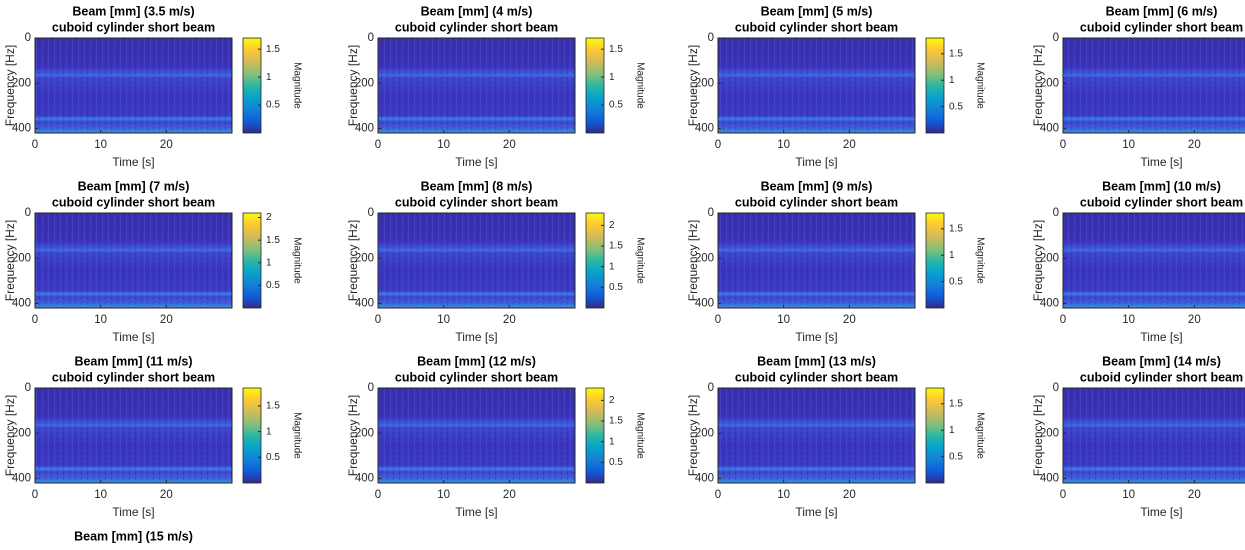 The image size is (1245, 550). I want to click on chart-title: Beam [mm] (10 m/s), so click(1161, 186).